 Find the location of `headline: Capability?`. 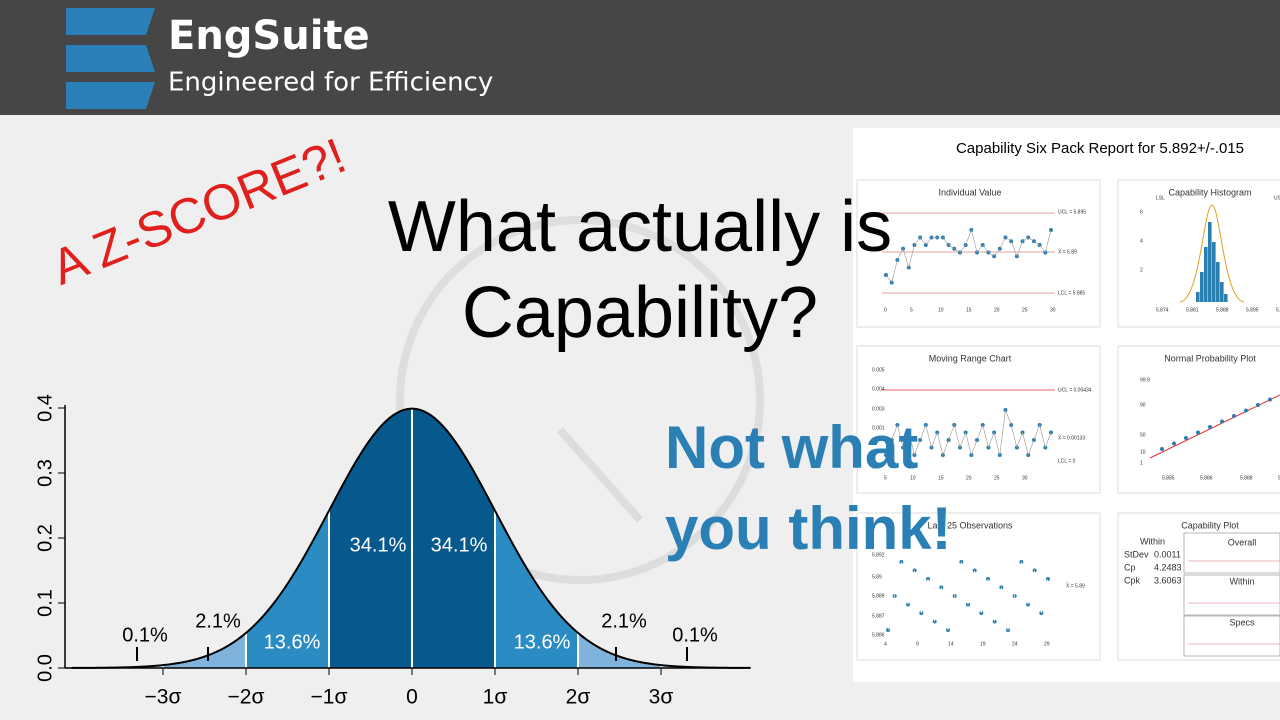

headline: Capability? is located at coordinates (640, 313).